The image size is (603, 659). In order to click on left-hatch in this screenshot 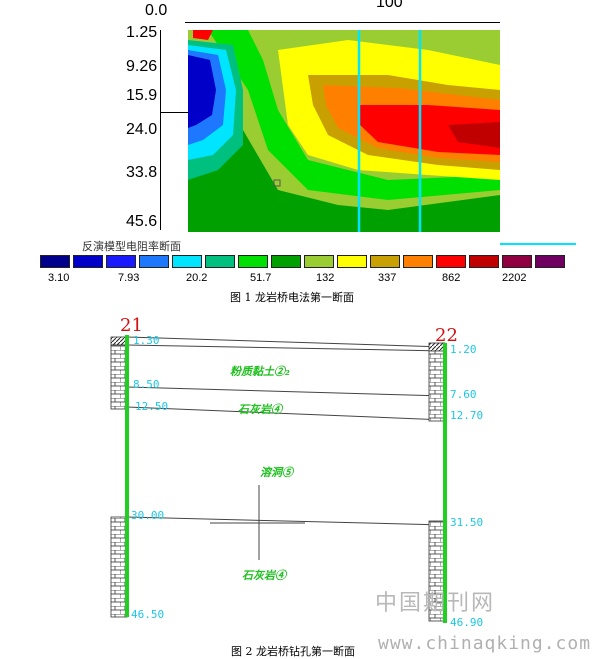, I will do `click(119, 477)`.